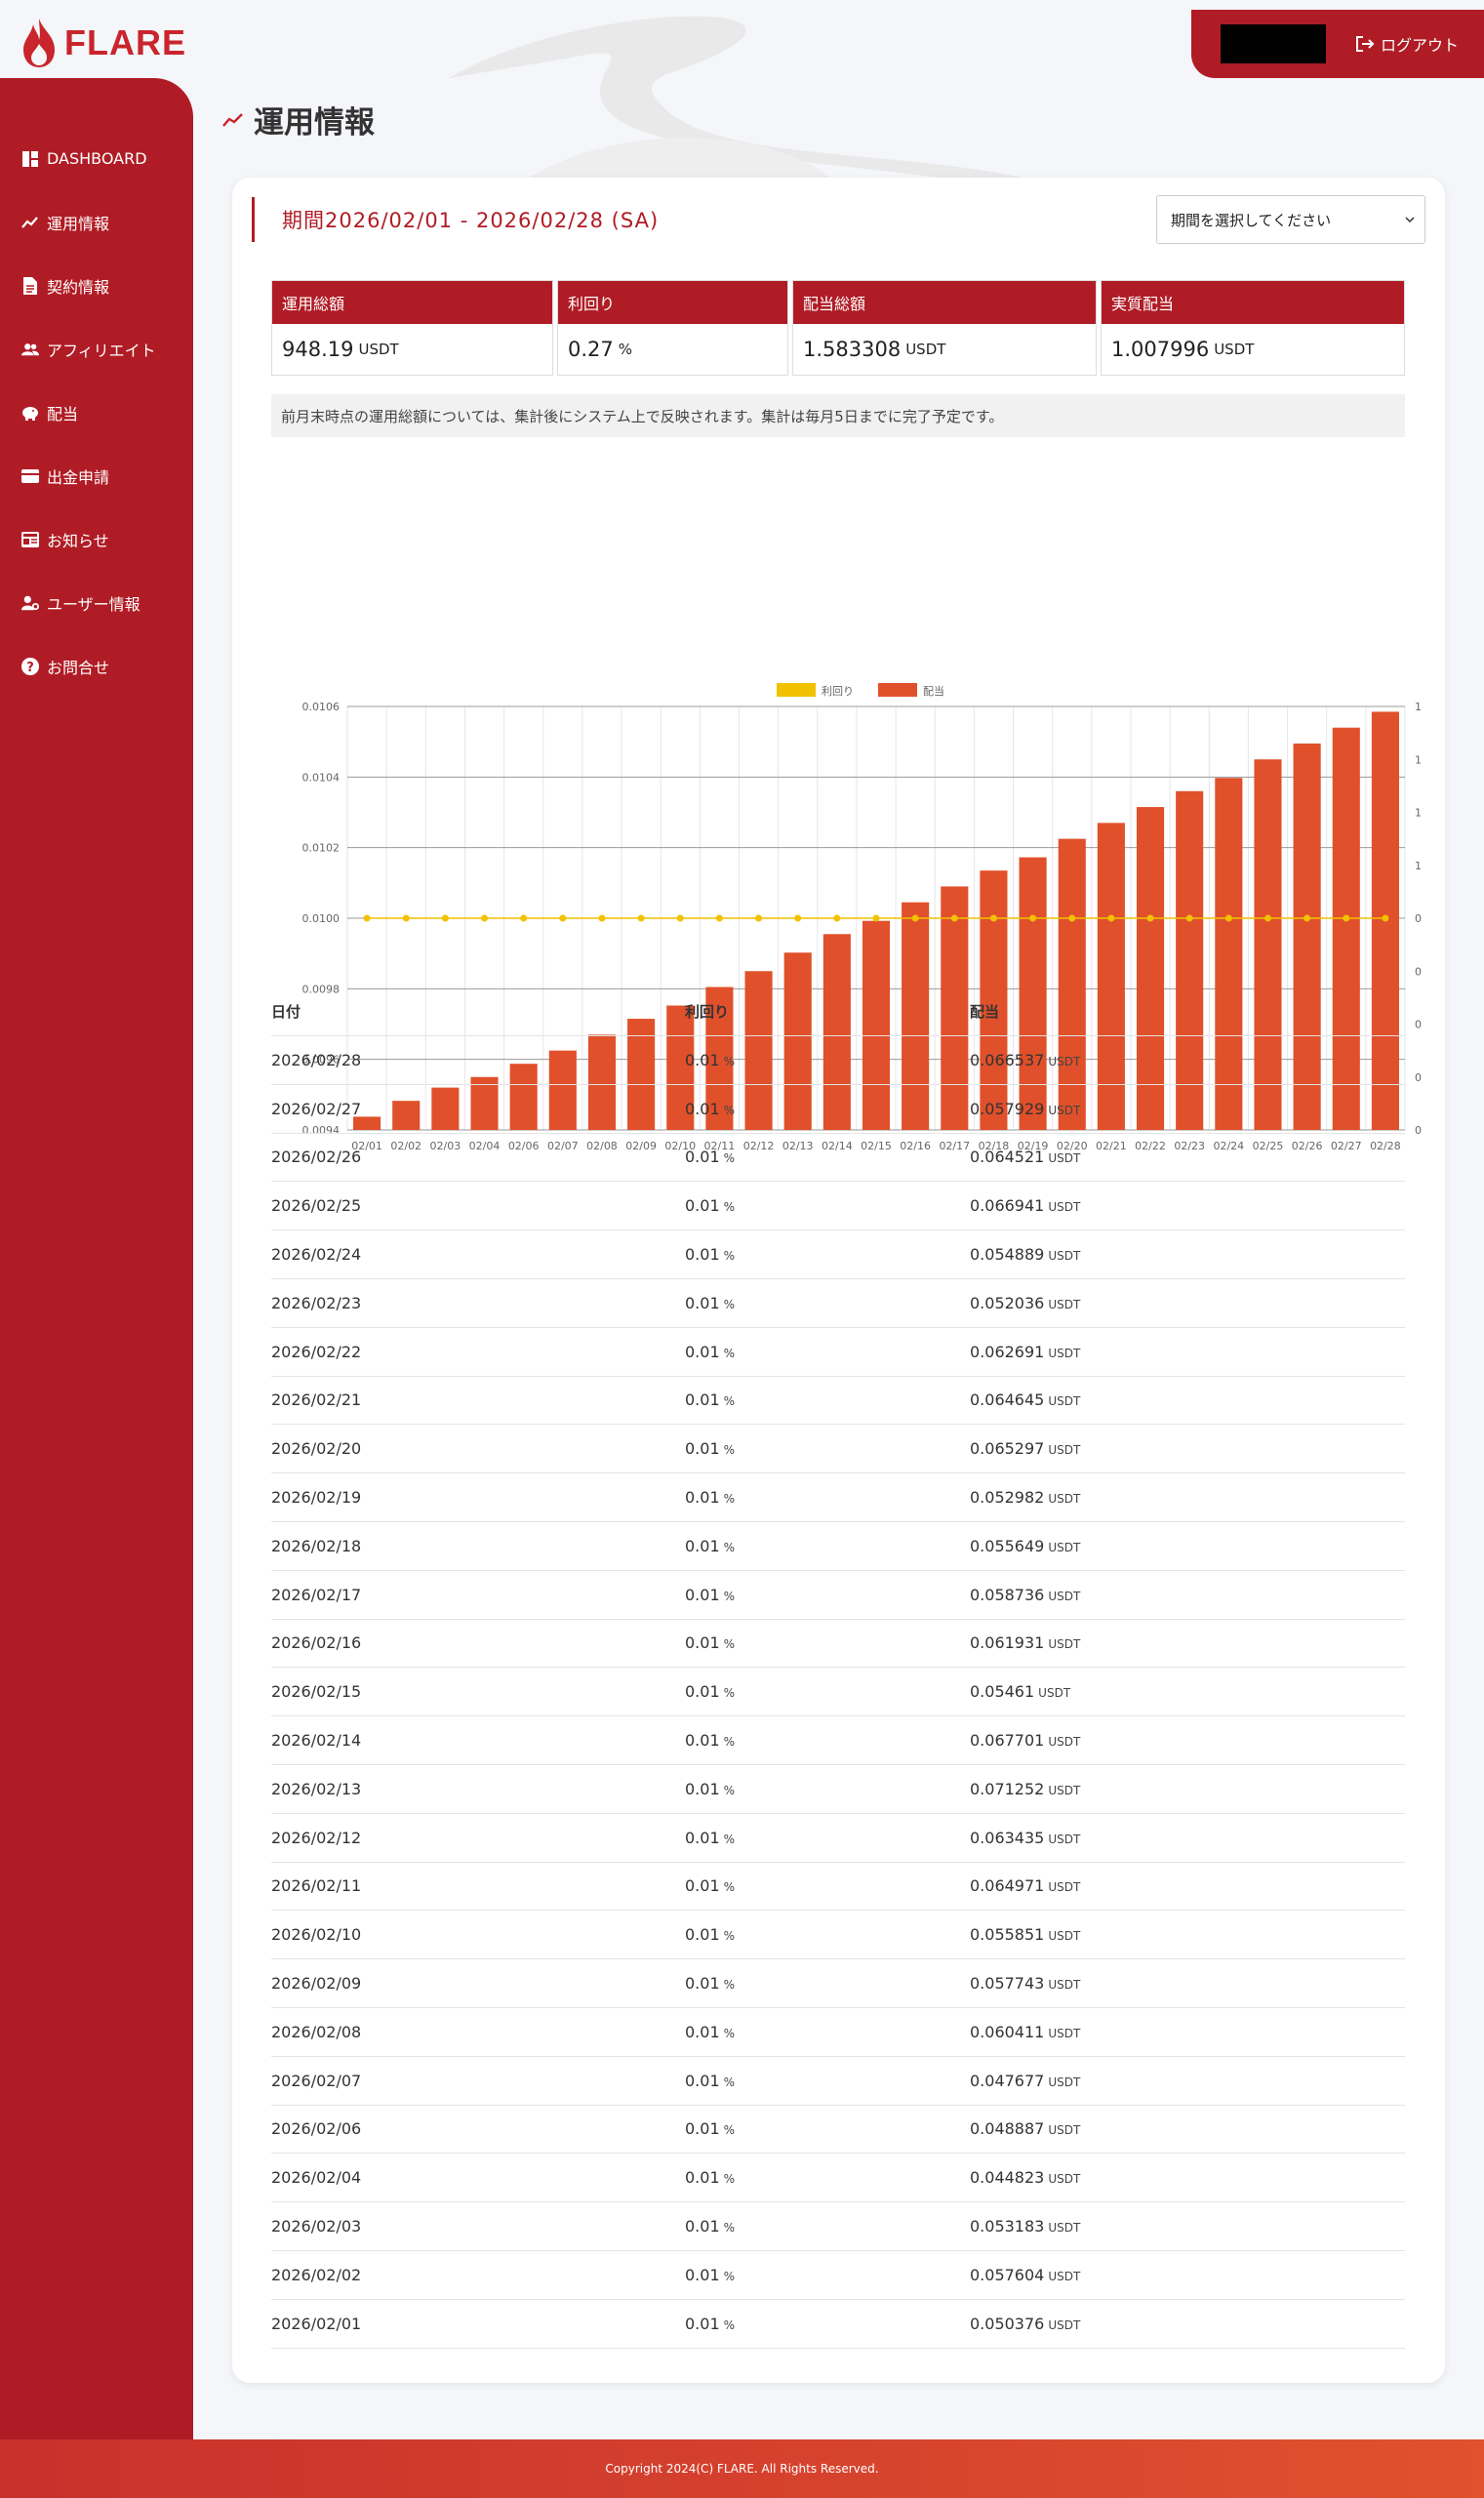 This screenshot has width=1484, height=2498. I want to click on cell-dividend: 0.066537 USDT, so click(1025, 1059).